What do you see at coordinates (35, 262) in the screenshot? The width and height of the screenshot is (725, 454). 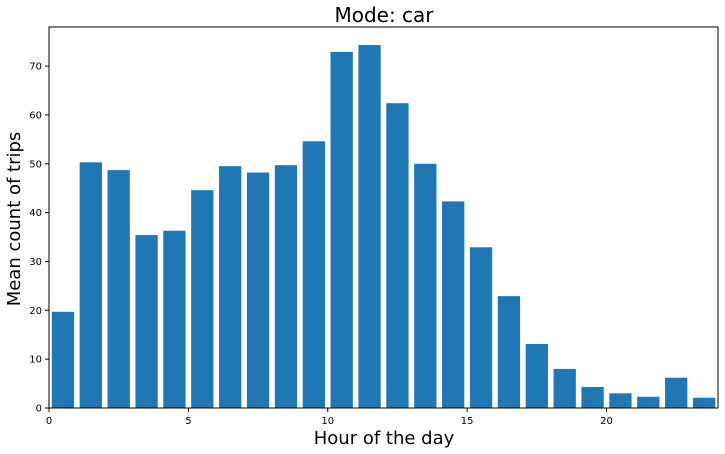 I see `y-tick-label: 30` at bounding box center [35, 262].